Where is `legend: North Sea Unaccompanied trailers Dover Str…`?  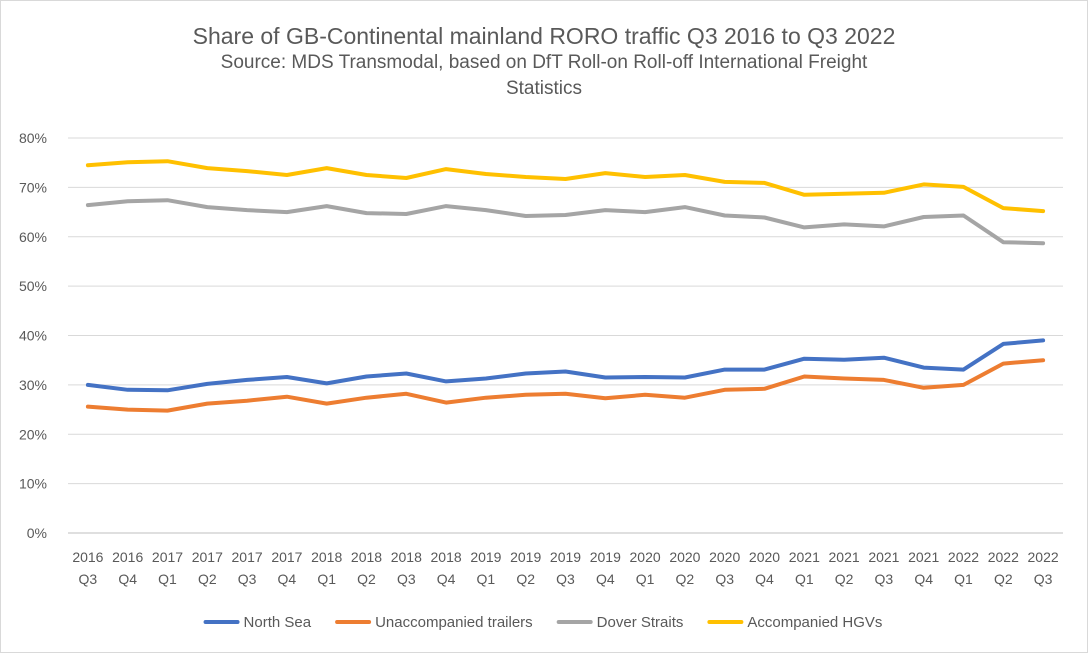
legend: North Sea Unaccompanied trailers Dover Str… is located at coordinates (542, 622).